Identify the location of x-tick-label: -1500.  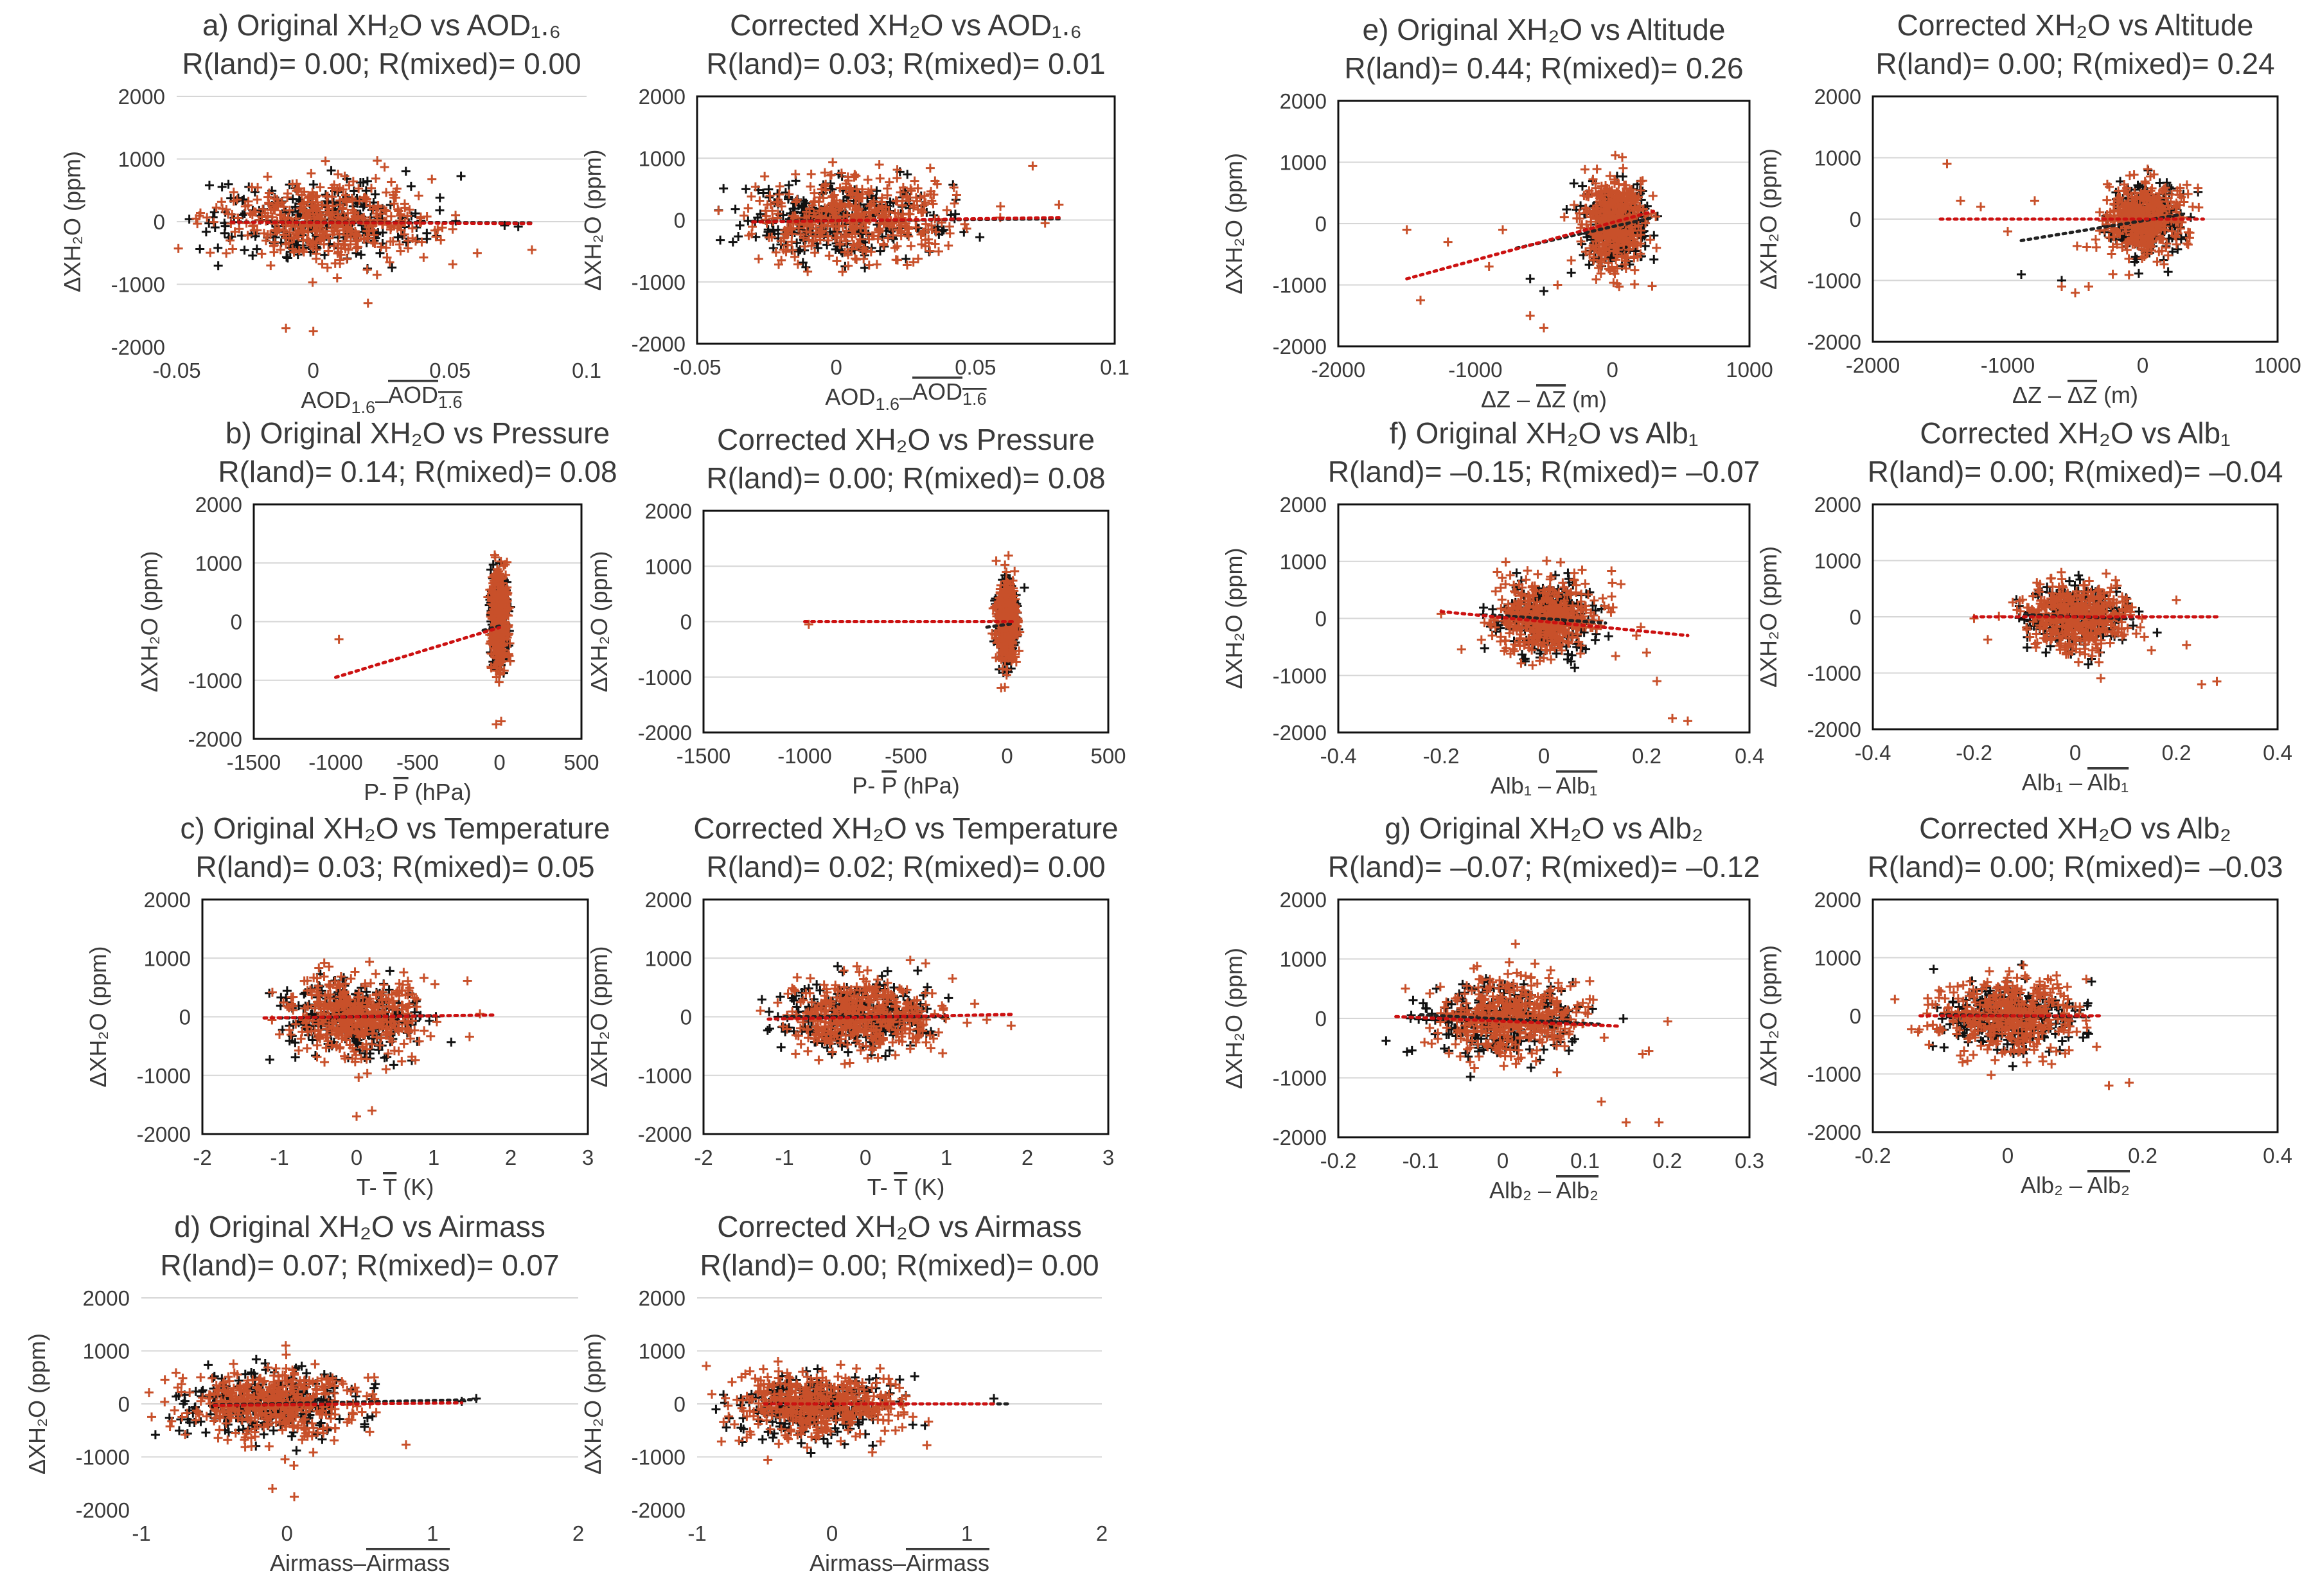
(254, 762).